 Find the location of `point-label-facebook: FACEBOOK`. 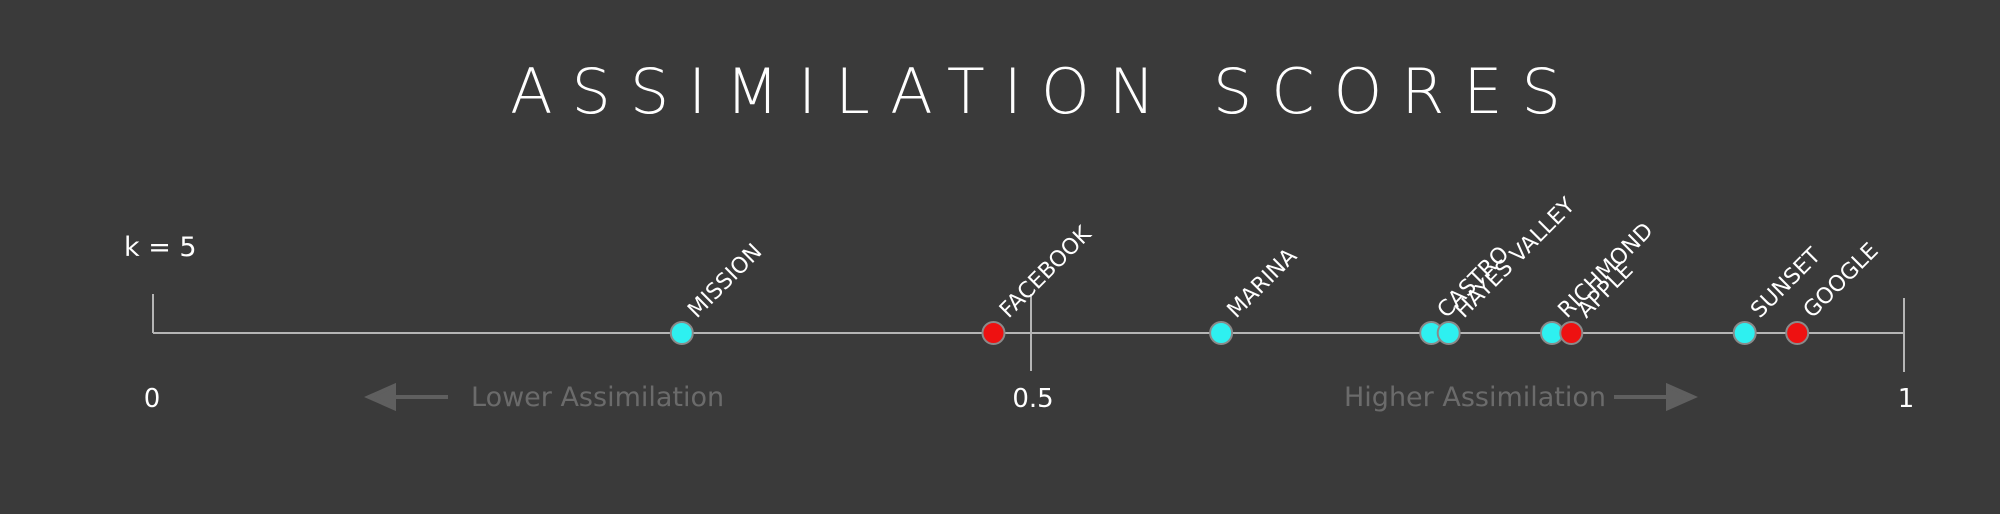

point-label-facebook: FACEBOOK is located at coordinates (1046, 272).